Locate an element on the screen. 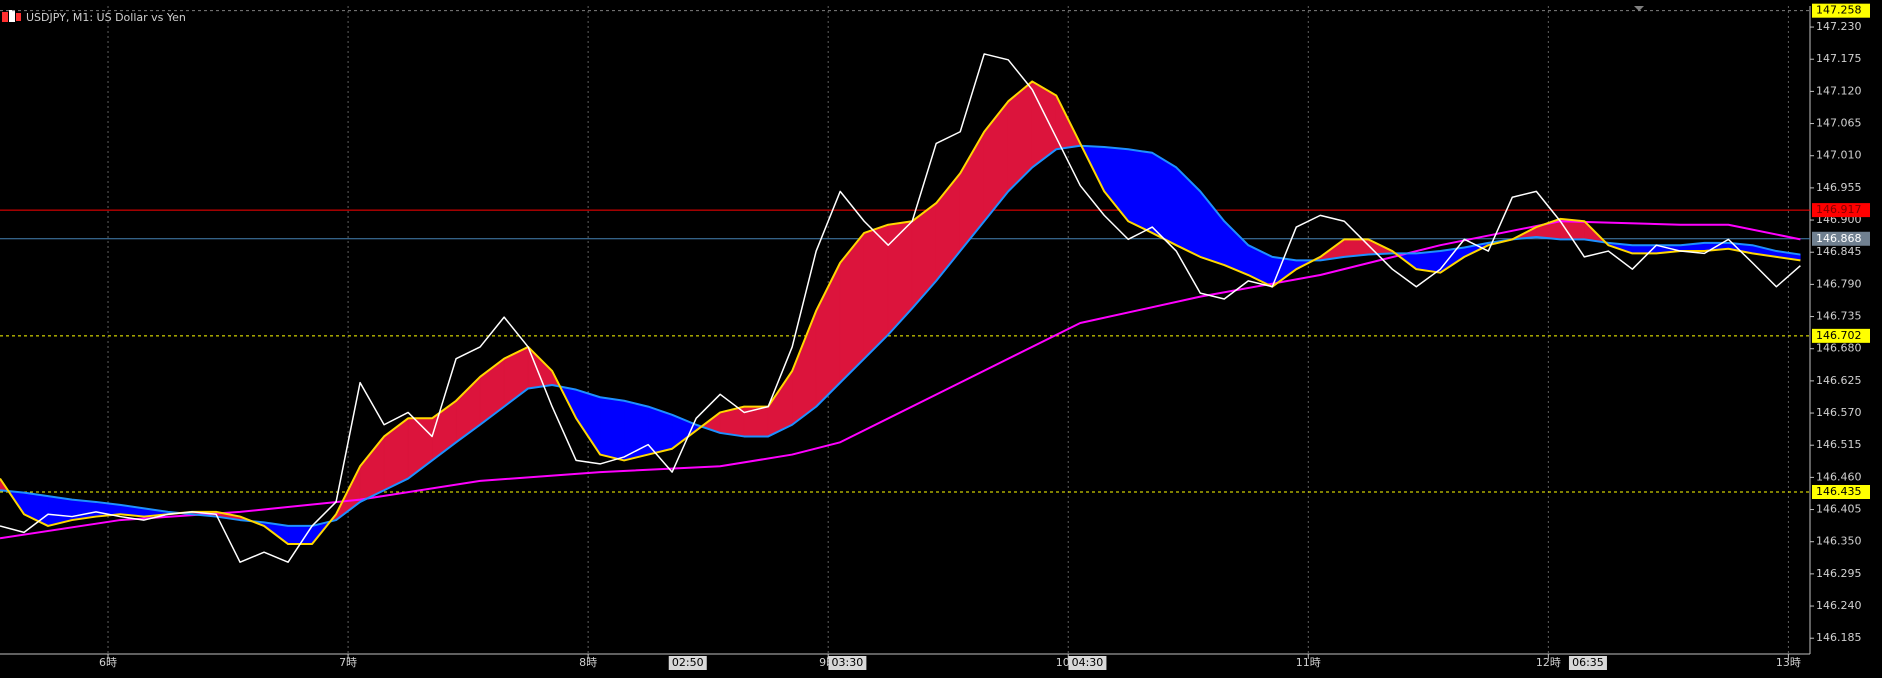 This screenshot has height=678, width=1882. y-tick-label: 146.790 is located at coordinates (1839, 283).